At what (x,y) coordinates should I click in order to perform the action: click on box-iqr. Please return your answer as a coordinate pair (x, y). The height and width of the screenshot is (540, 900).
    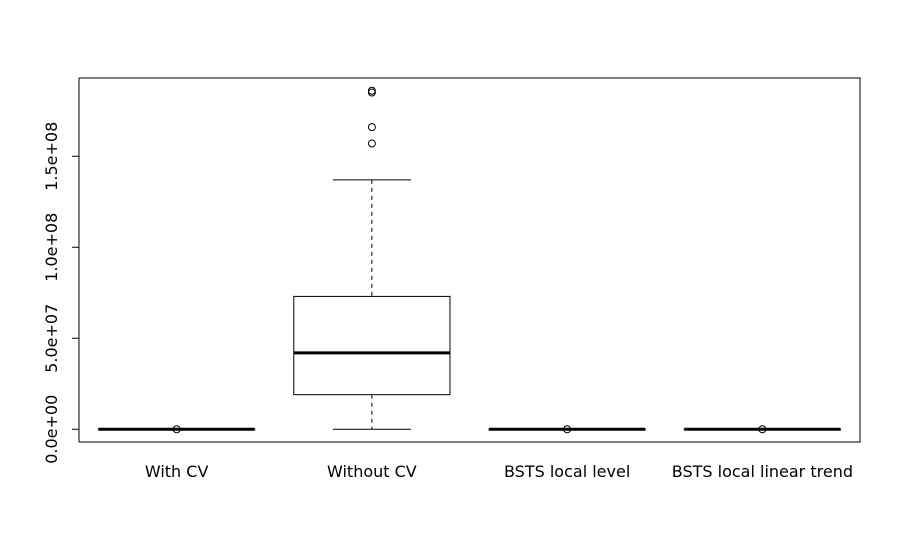
    Looking at the image, I should click on (372, 345).